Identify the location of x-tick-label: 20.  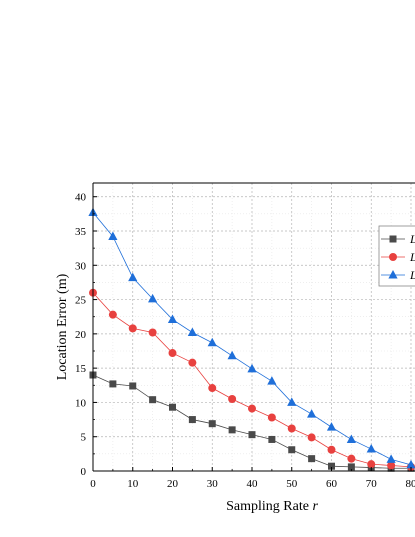
(173, 484).